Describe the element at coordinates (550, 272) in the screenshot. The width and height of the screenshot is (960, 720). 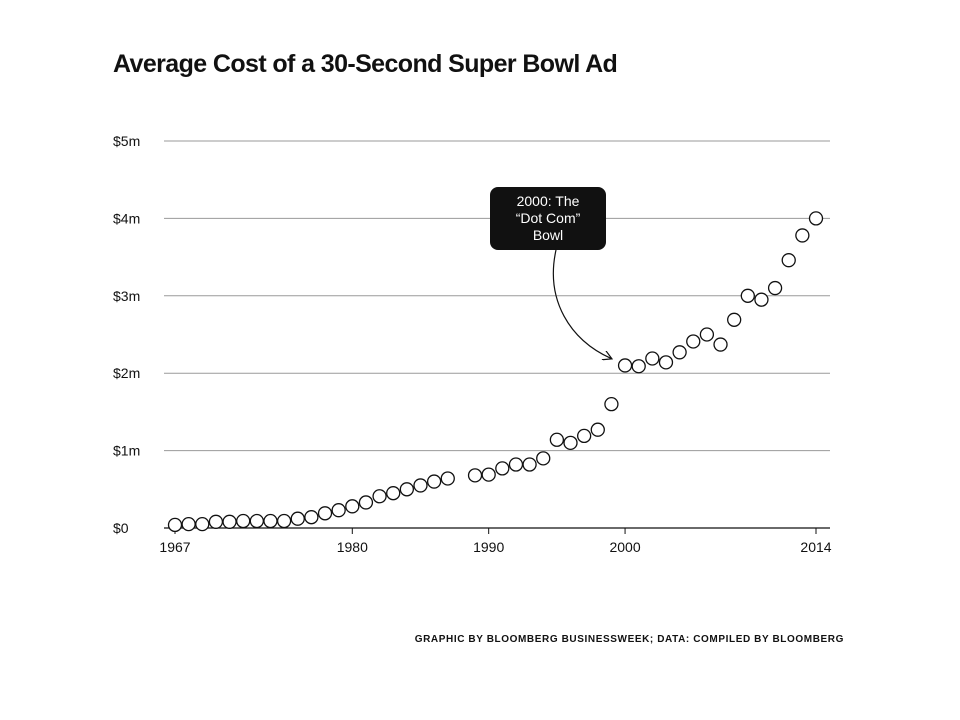
I see `annotation-callout: 2000: The“Dot Com”Bowl` at that location.